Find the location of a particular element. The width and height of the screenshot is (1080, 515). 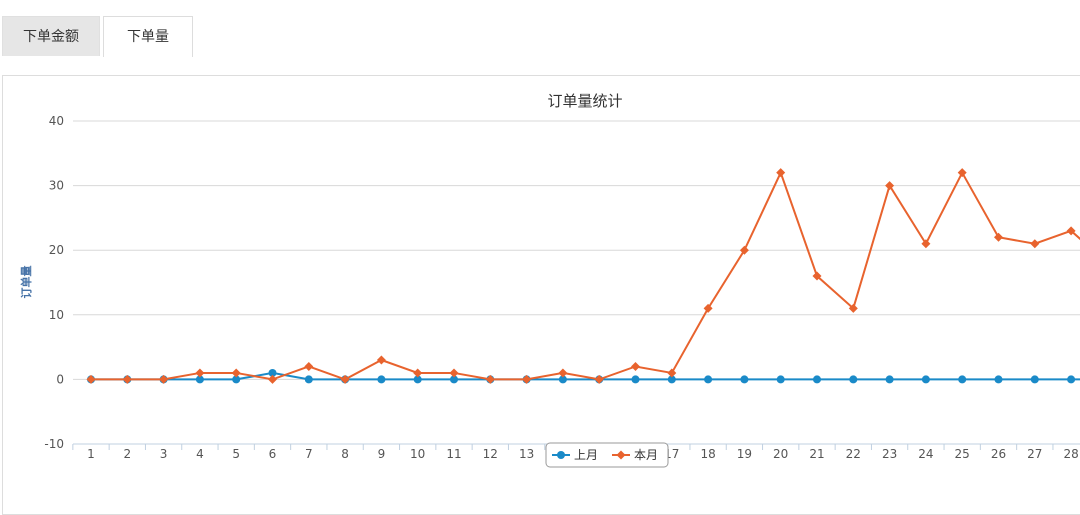

x-tick-label: 22 is located at coordinates (853, 454).